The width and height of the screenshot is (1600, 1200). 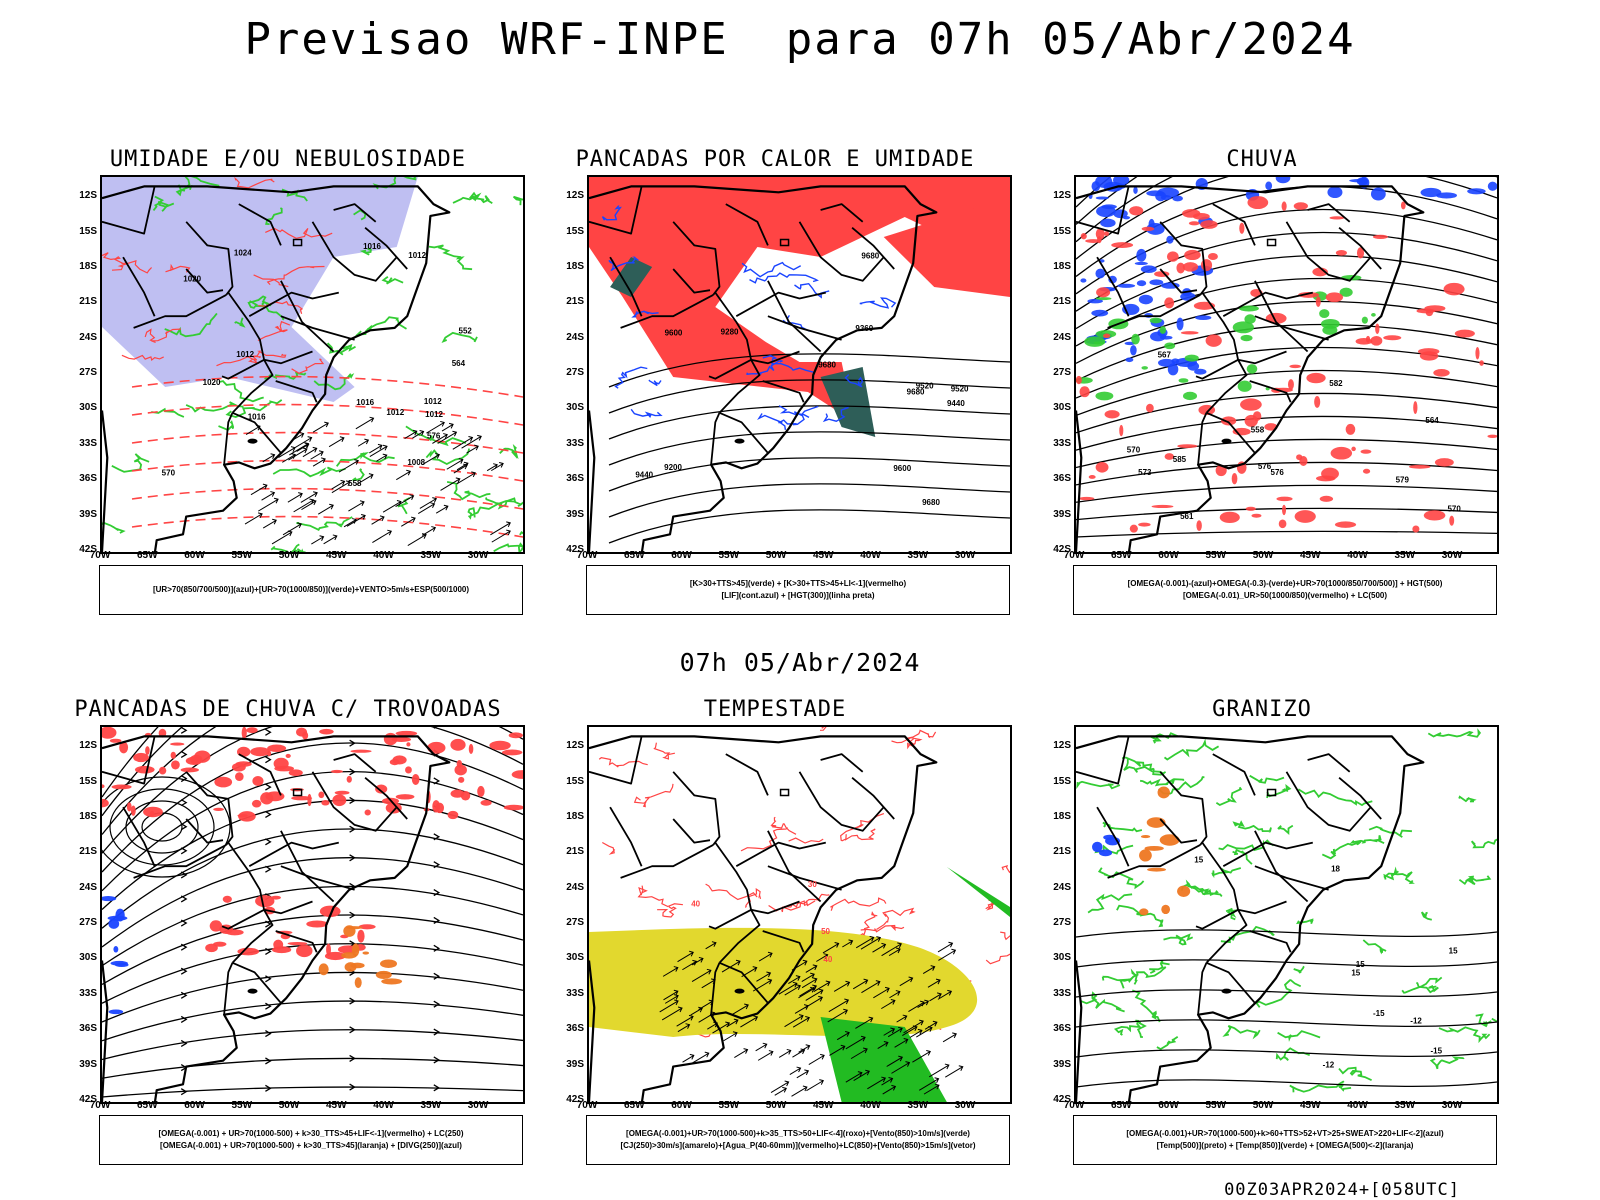 What do you see at coordinates (260, 289) in the screenshot?
I see `humidity-area` at bounding box center [260, 289].